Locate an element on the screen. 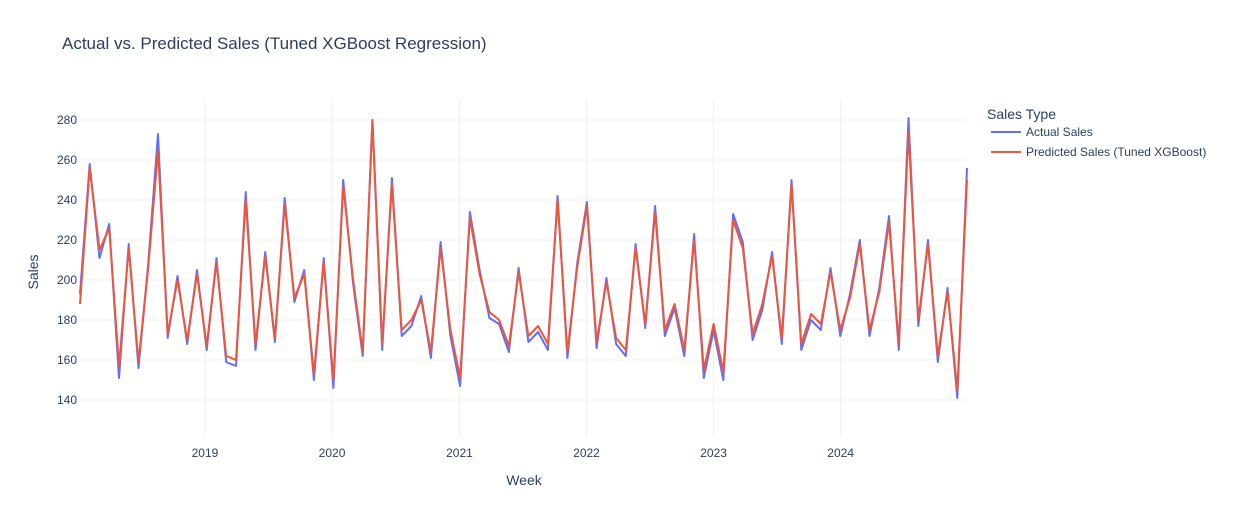 The height and width of the screenshot is (525, 1242). legend-label: Actual Sales is located at coordinates (1059, 132).